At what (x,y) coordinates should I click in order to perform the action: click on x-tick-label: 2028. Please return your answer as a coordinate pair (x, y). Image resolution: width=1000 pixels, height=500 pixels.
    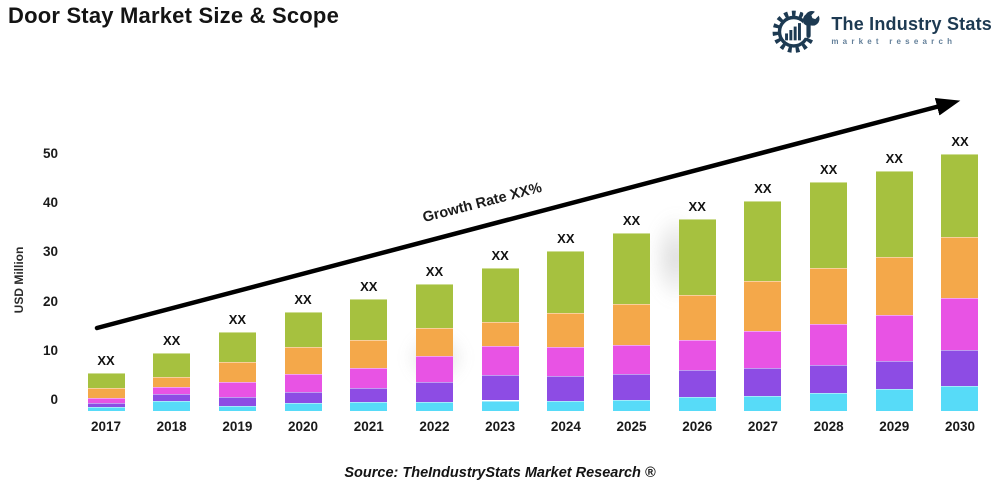
    Looking at the image, I should click on (828, 426).